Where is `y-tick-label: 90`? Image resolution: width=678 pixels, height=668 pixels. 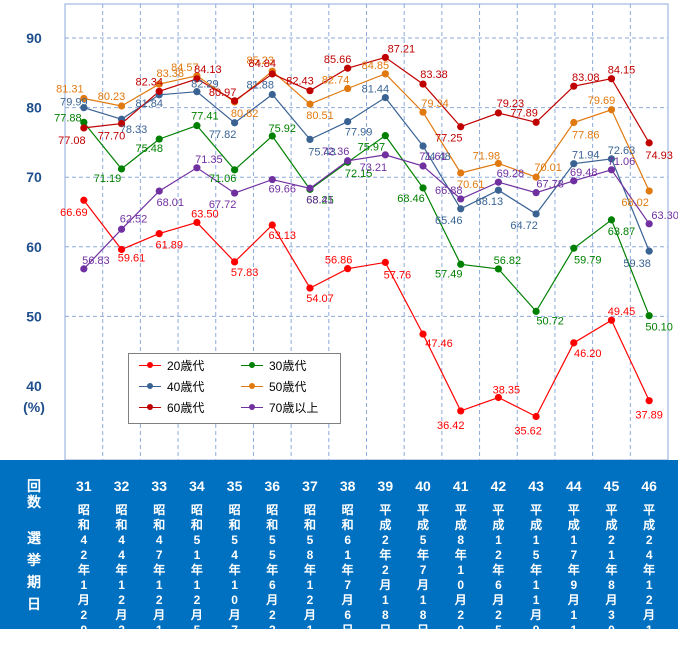
y-tick-label: 90 is located at coordinates (34, 38).